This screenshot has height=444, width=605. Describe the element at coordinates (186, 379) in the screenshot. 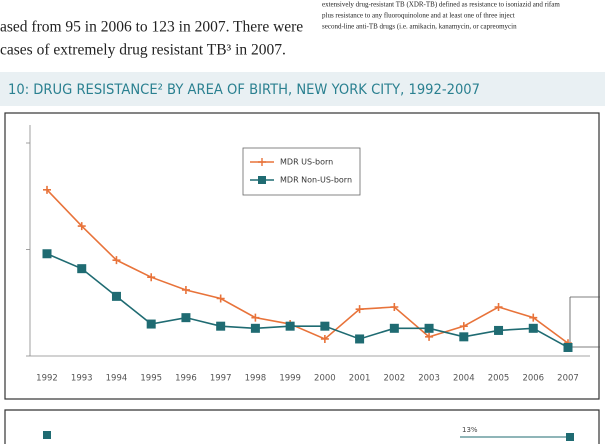

I see `x-tick-label: 1996` at that location.